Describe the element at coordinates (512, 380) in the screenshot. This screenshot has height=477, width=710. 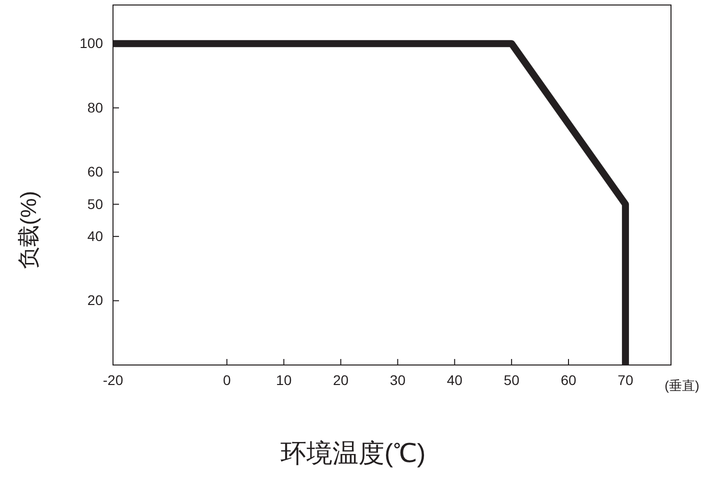
I see `x-tick-label: 50` at that location.